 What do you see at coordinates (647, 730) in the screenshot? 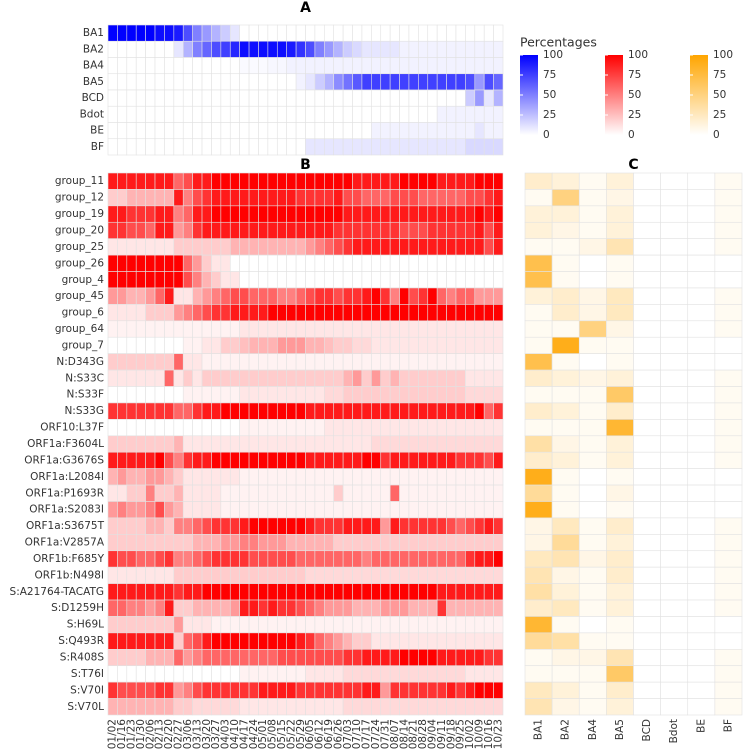
I see `x-tick-label: BCD` at bounding box center [647, 730].